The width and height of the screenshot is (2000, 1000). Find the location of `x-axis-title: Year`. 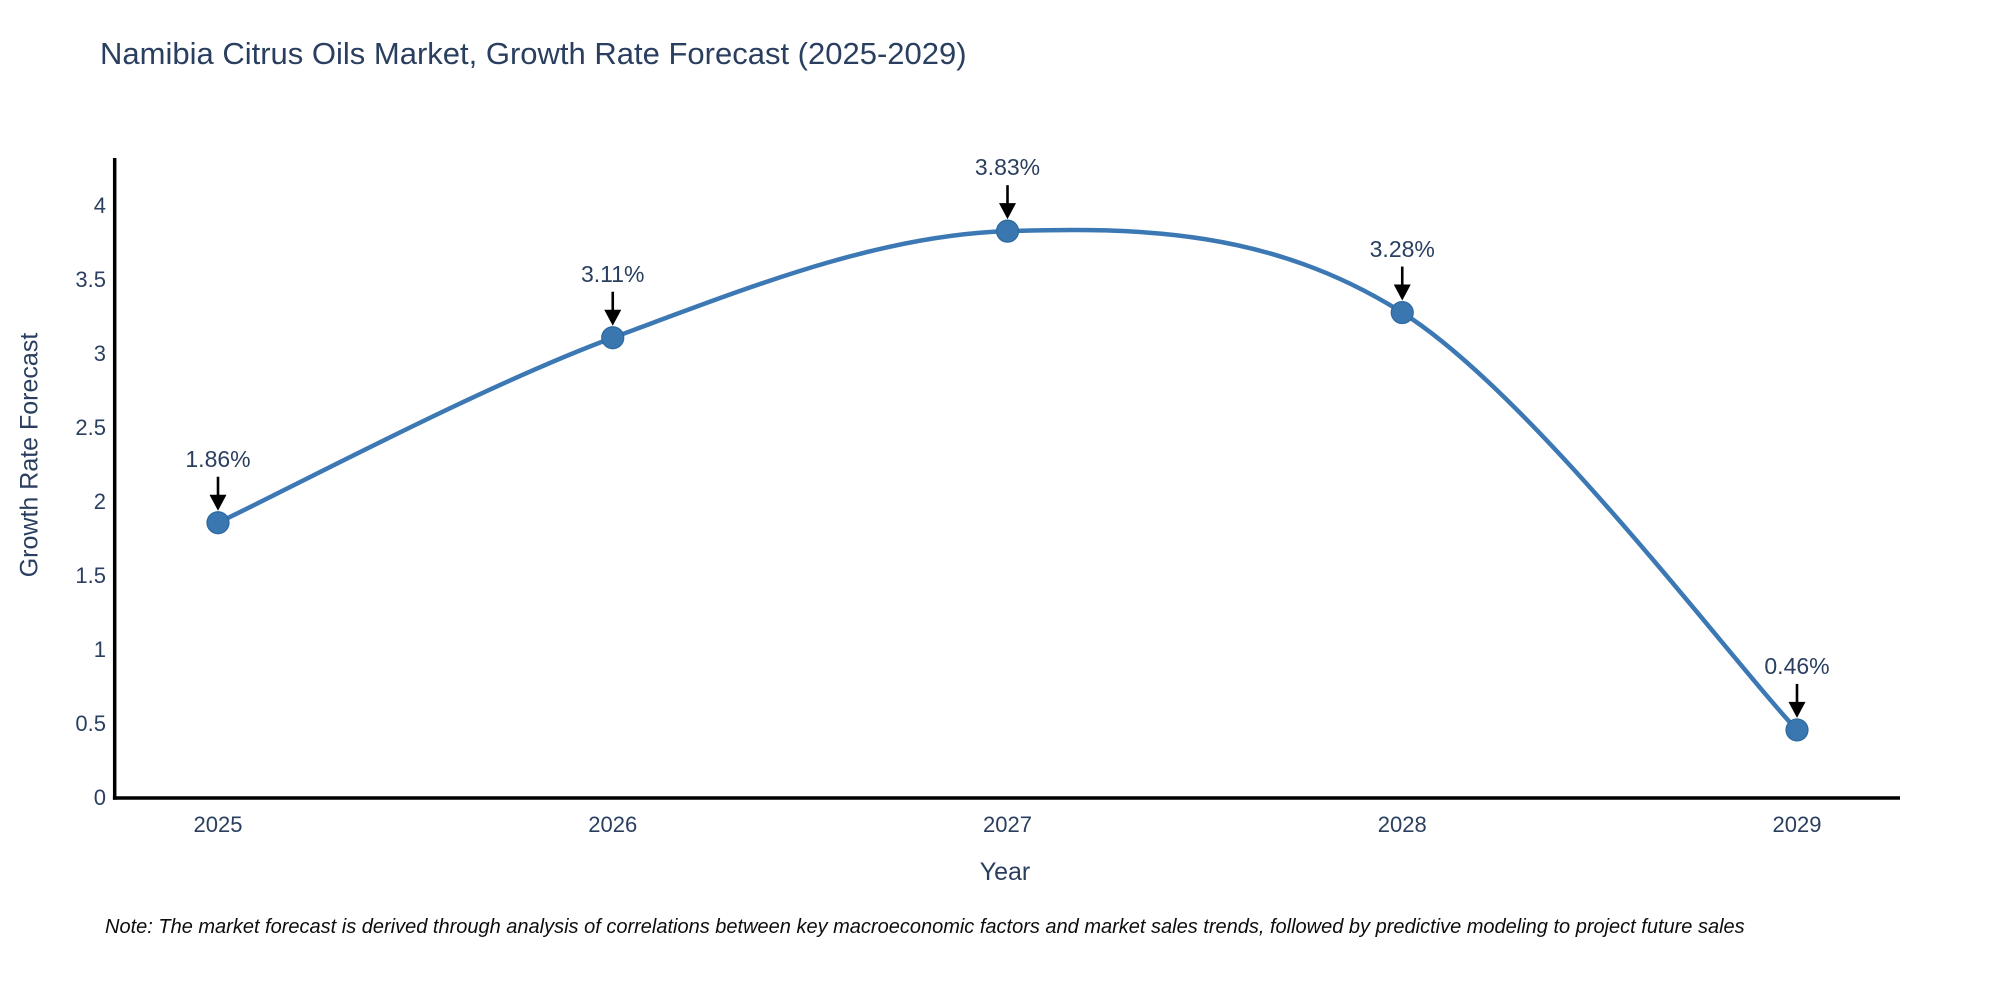

x-axis-title: Year is located at coordinates (1005, 872).